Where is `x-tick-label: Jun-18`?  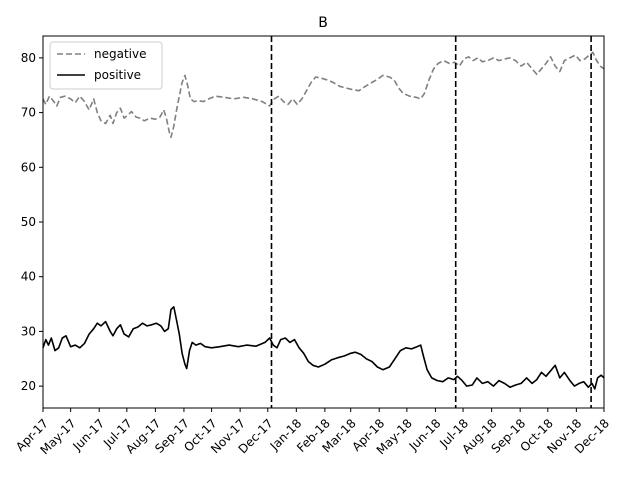
x-tick-label: Jun-18 is located at coordinates (425, 435).